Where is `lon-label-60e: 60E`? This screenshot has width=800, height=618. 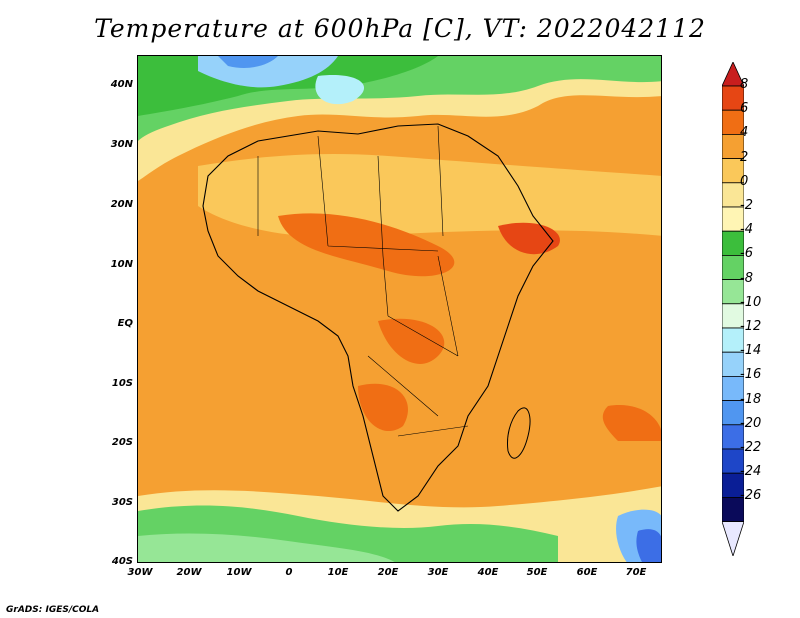
lon-label-60e: 60E is located at coordinates (587, 572).